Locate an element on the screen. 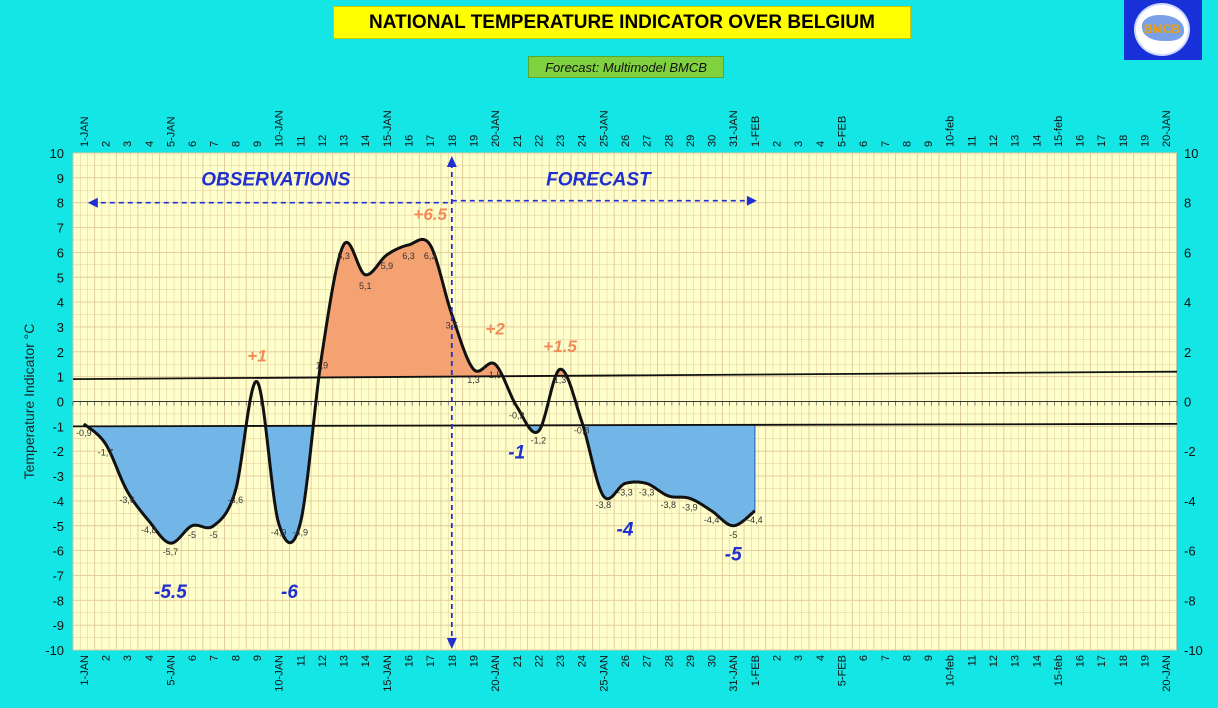 The height and width of the screenshot is (708, 1218). y-tick-label-left: -10 is located at coordinates (54, 650).